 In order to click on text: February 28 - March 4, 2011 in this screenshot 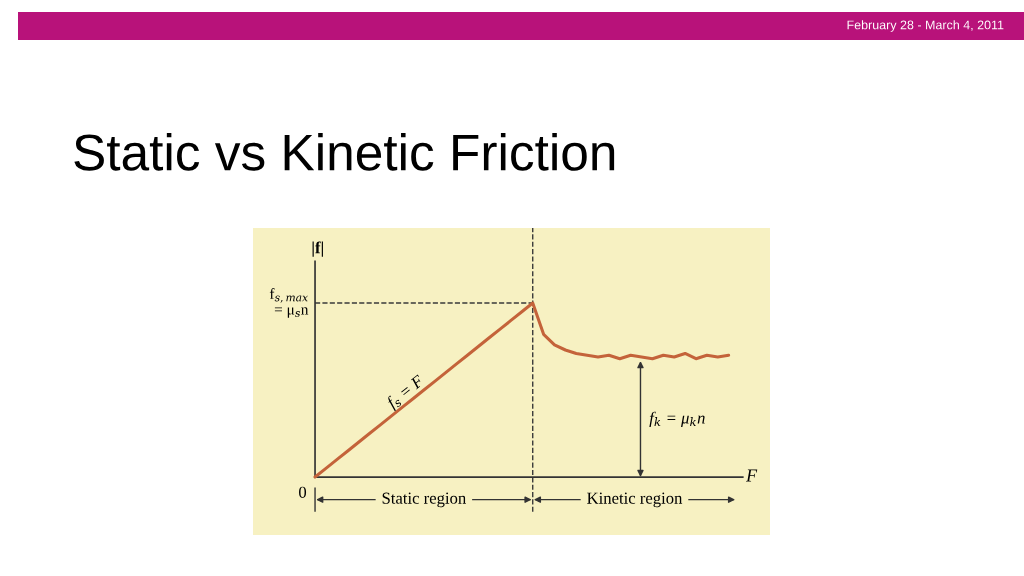, I will do `click(925, 26)`.